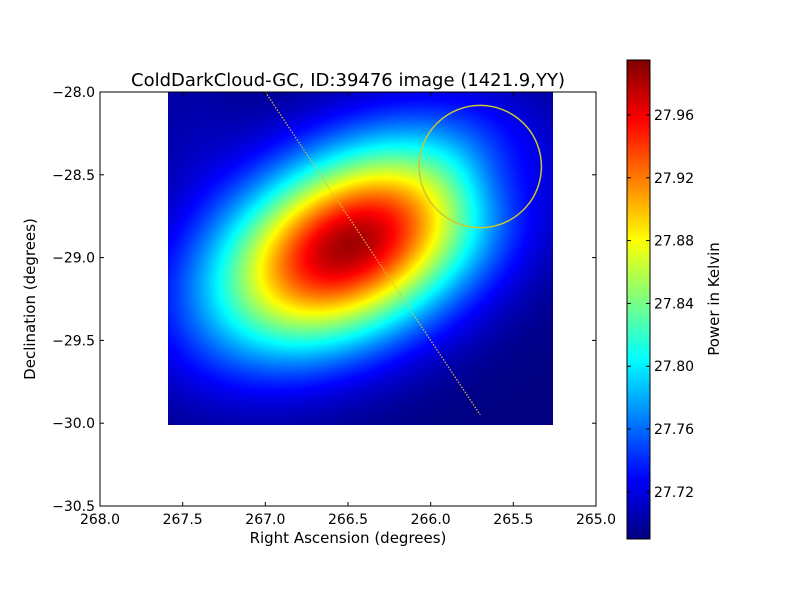  Describe the element at coordinates (348, 520) in the screenshot. I see `x-tick-label: 266.5` at that location.